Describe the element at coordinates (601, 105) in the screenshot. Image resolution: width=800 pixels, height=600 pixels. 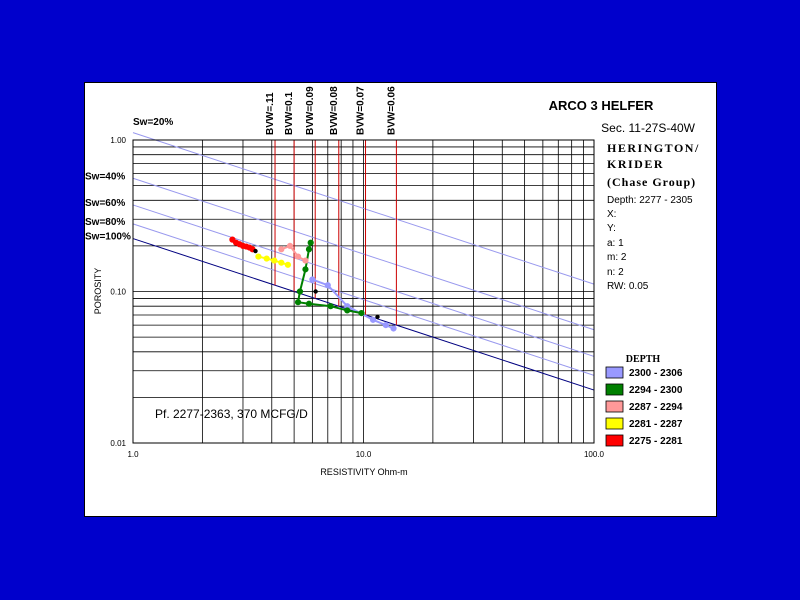
I see `chart-title: ARCO 3 HELFER` at that location.